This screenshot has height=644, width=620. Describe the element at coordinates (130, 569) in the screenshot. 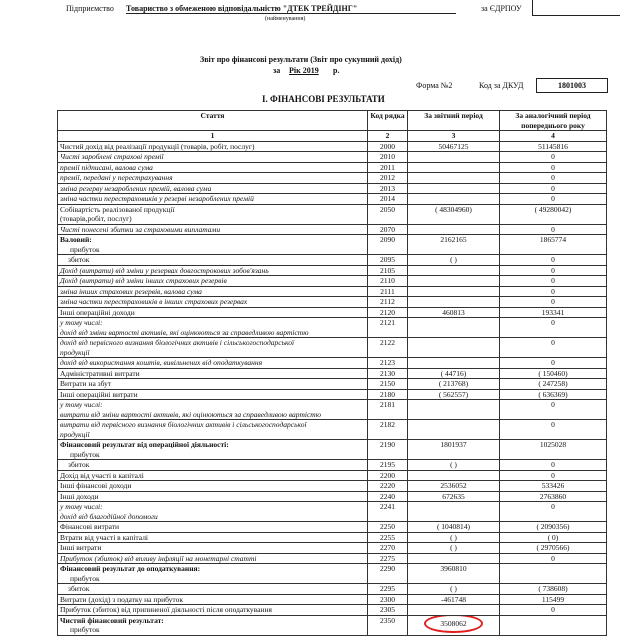

I see `article-text: Фінансовий результат до оподаткування:` at that location.